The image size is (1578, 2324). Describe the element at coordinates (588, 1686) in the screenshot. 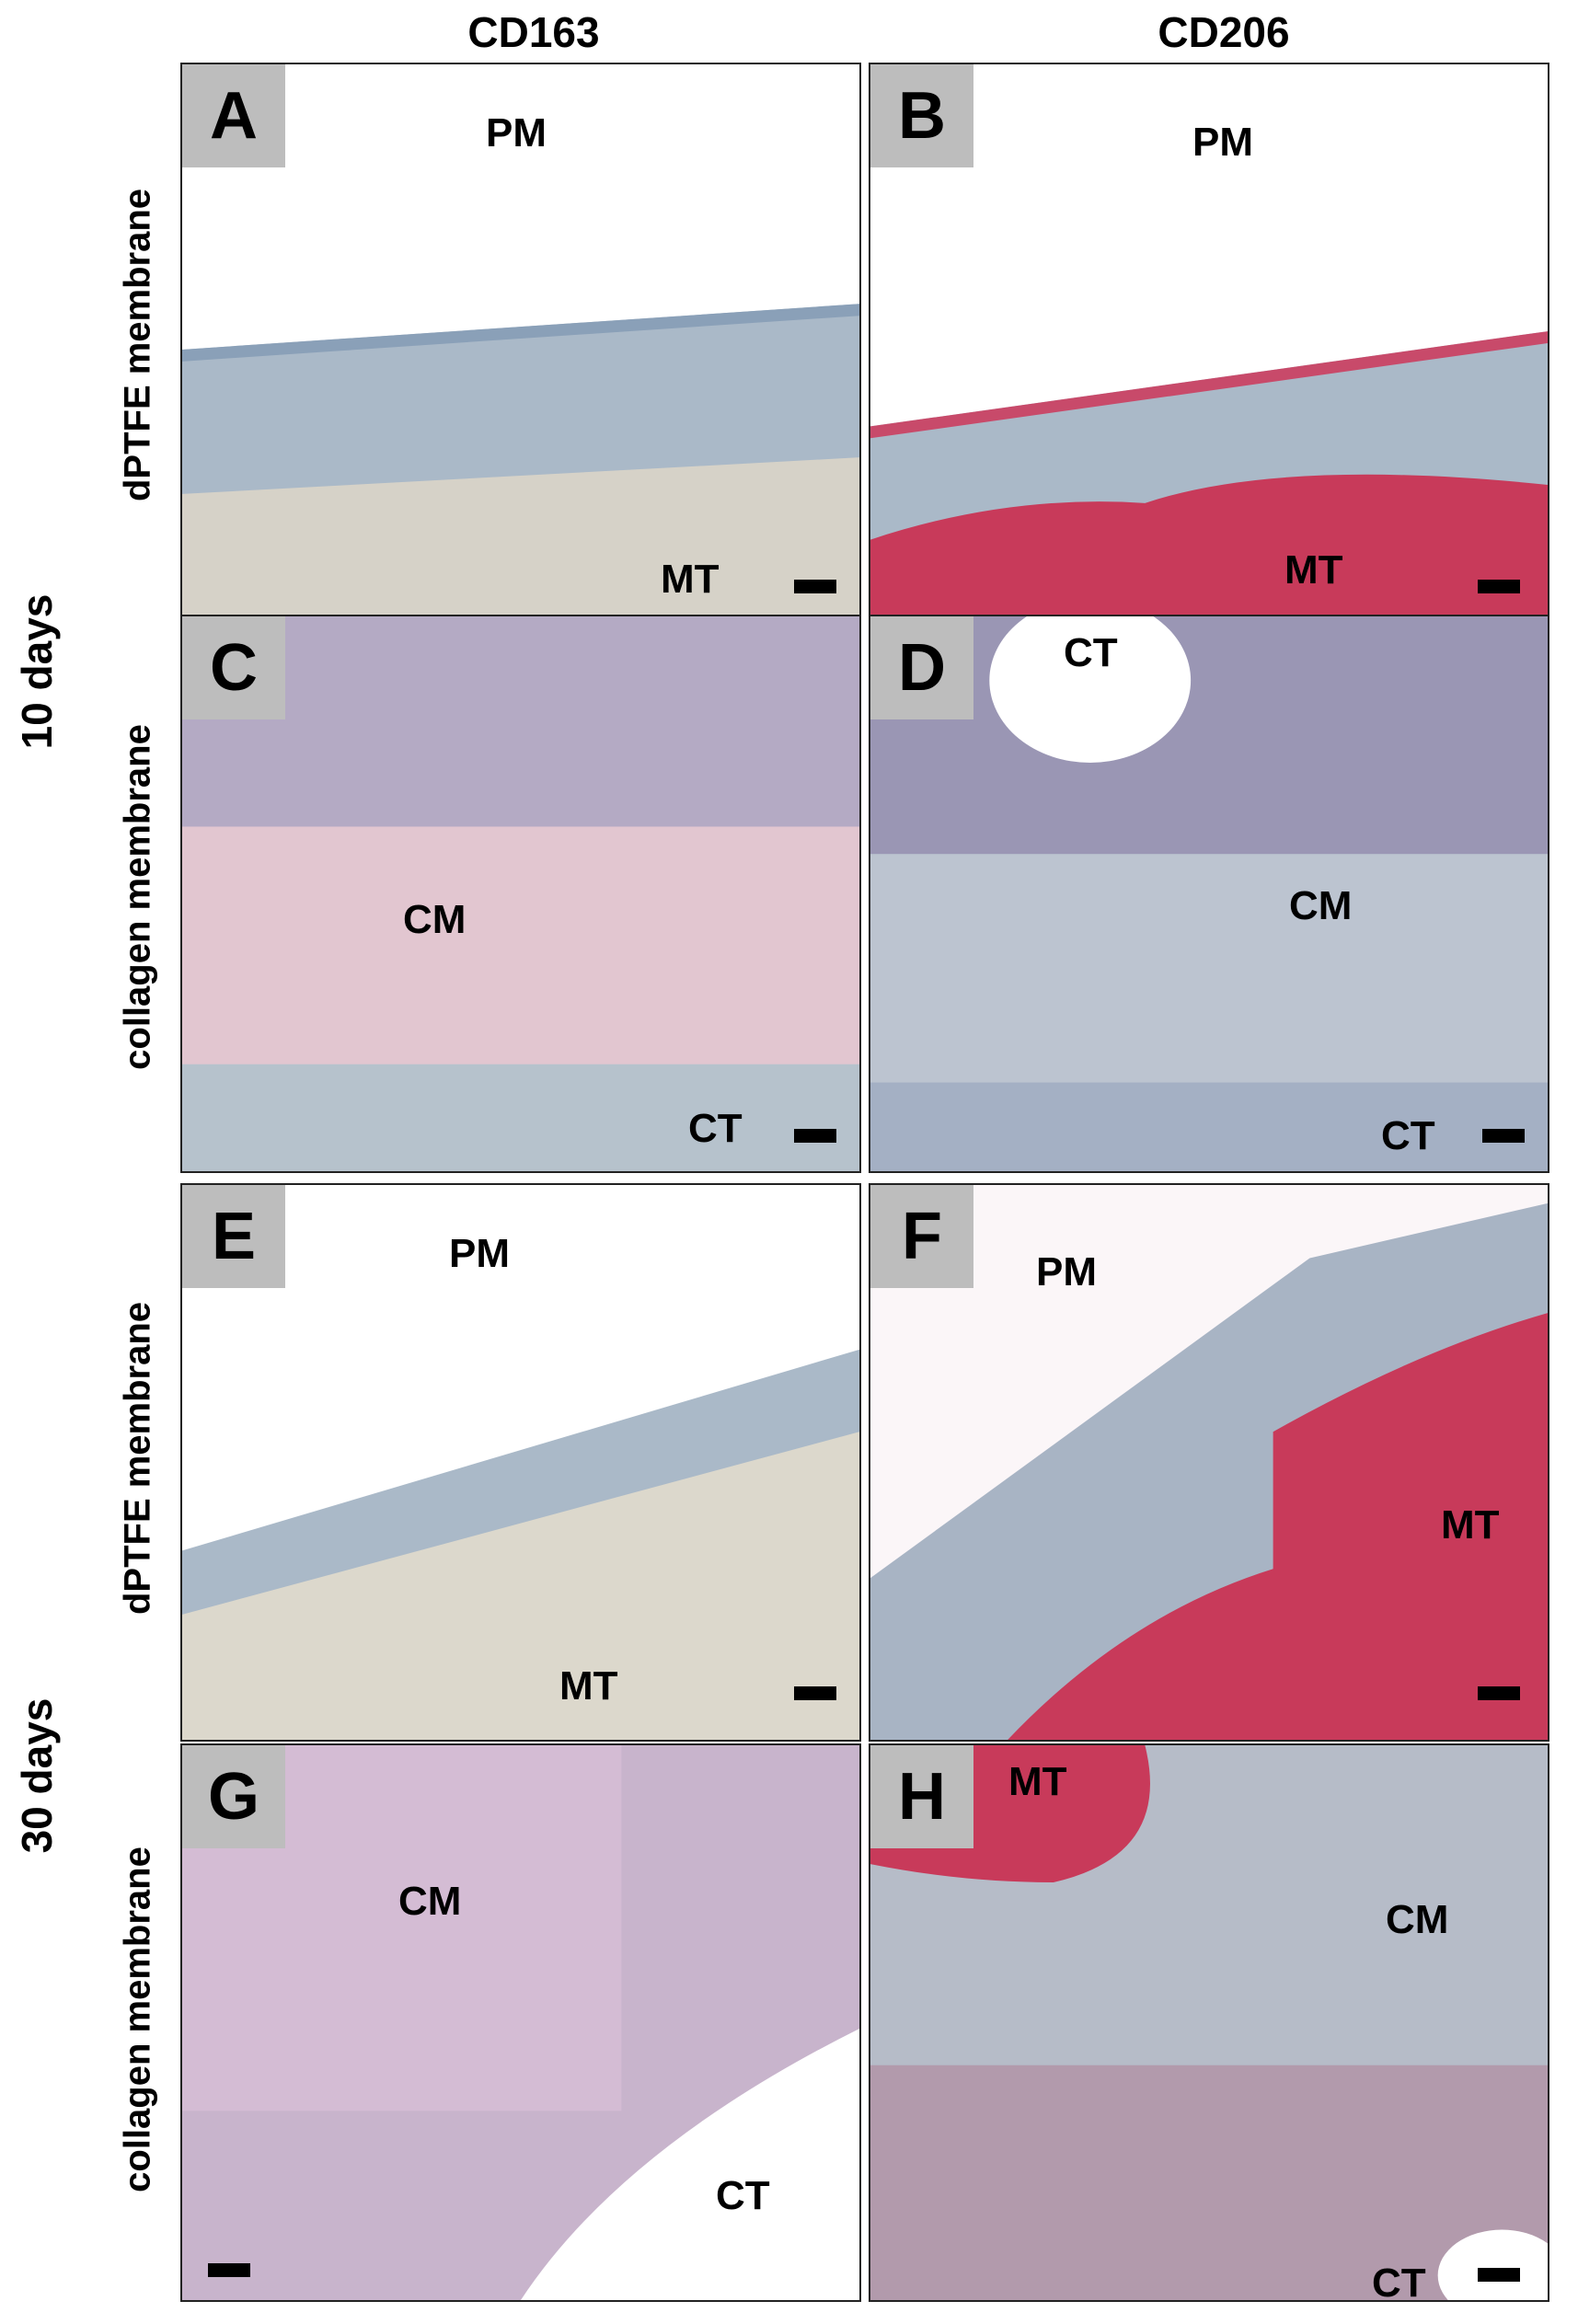

I see `label-mt-e: MT` at that location.